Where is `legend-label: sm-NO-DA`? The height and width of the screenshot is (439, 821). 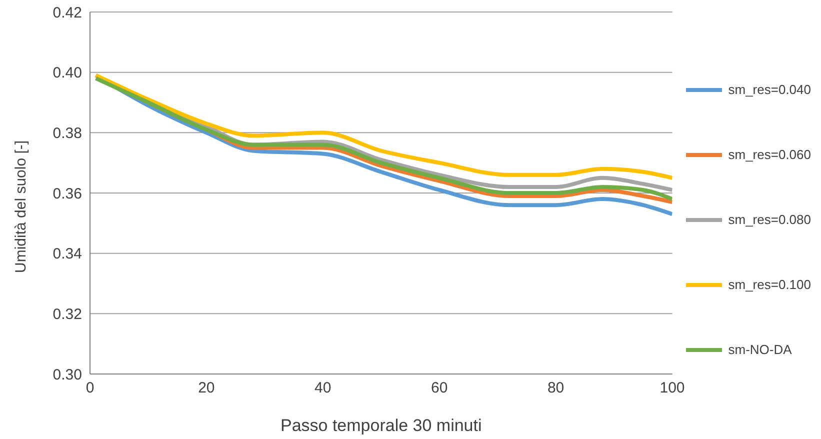 legend-label: sm-NO-DA is located at coordinates (760, 349).